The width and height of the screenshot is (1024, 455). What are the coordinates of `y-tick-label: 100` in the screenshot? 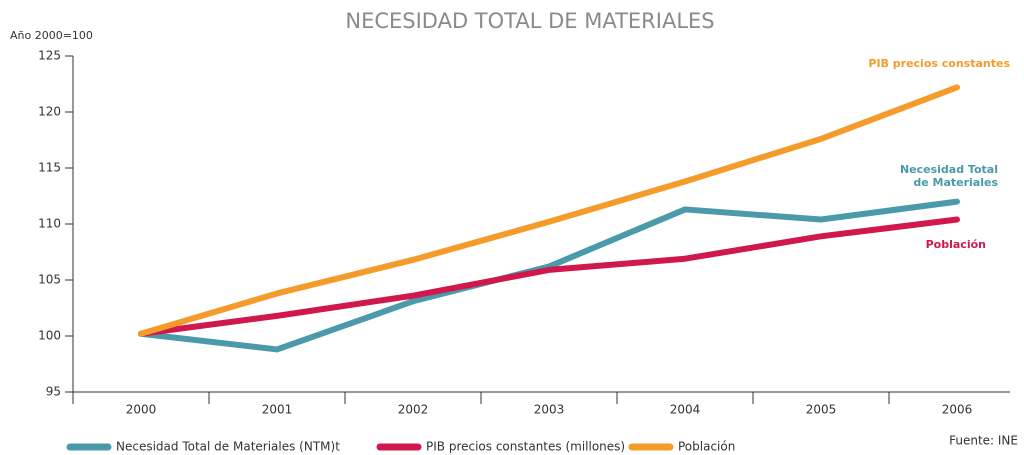 It's located at (49, 336).